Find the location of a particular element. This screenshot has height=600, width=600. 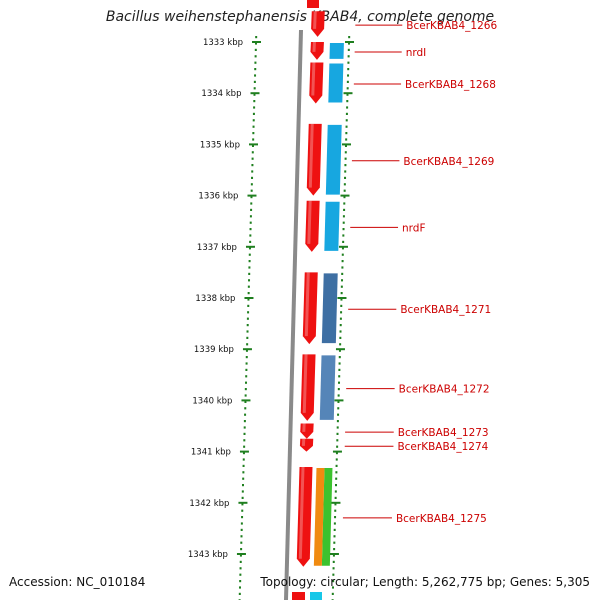

genome-backbone is located at coordinates (293, 314).